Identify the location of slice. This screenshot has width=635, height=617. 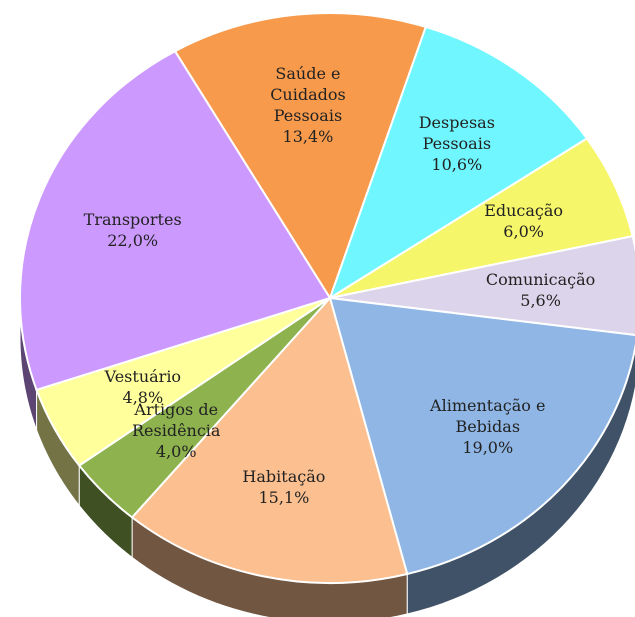
(482, 285).